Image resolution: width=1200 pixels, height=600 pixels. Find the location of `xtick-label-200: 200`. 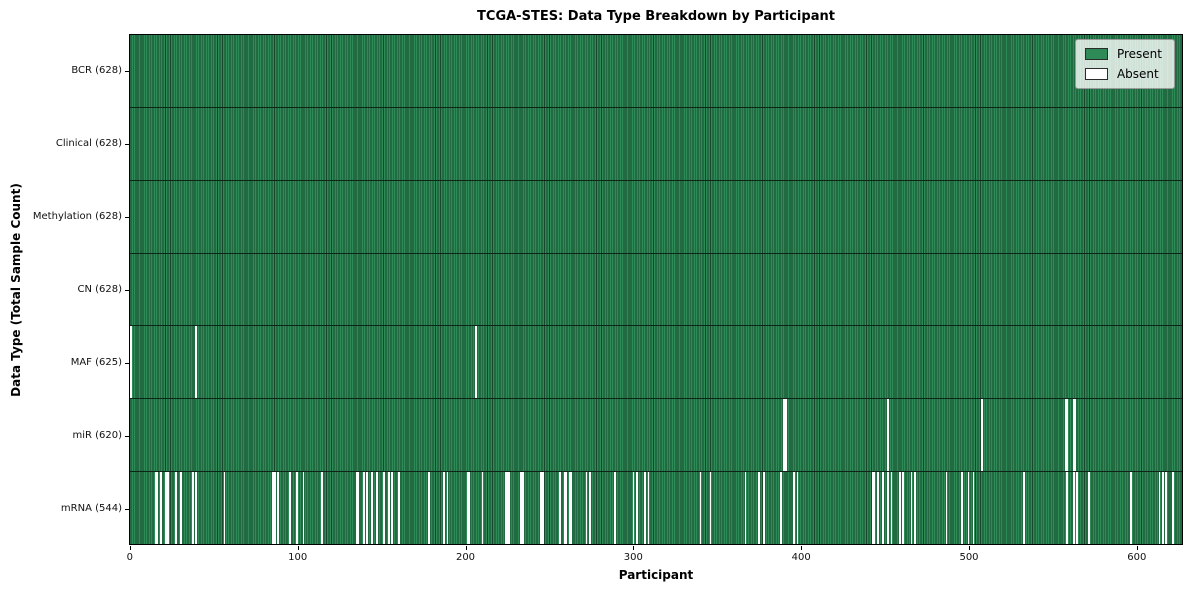

xtick-label-200: 200 is located at coordinates (465, 557).